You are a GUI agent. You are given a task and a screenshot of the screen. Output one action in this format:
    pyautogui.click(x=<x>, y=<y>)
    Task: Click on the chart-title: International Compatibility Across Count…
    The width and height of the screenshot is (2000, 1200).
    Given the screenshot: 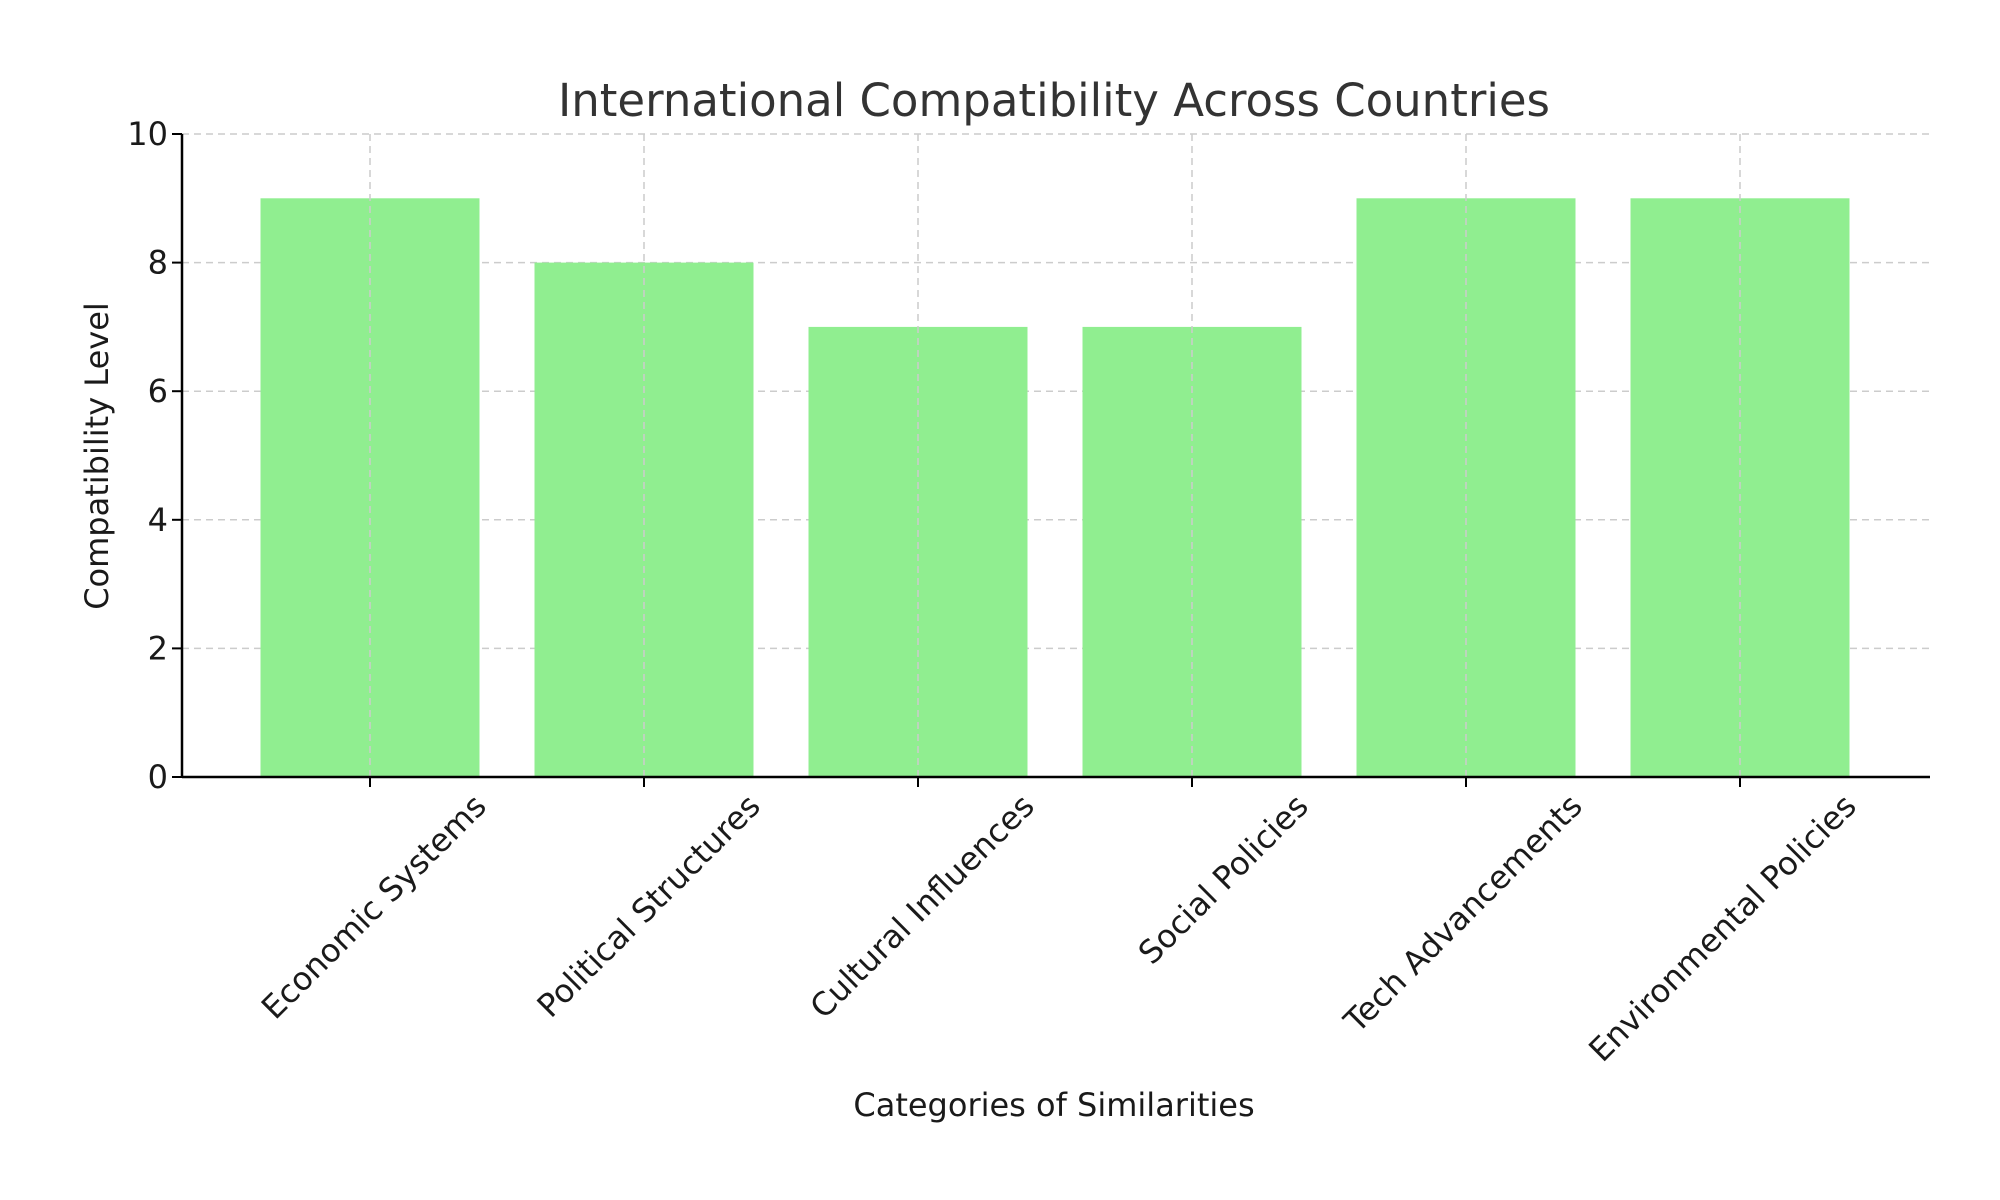 What is the action you would take?
    pyautogui.click(x=1054, y=100)
    